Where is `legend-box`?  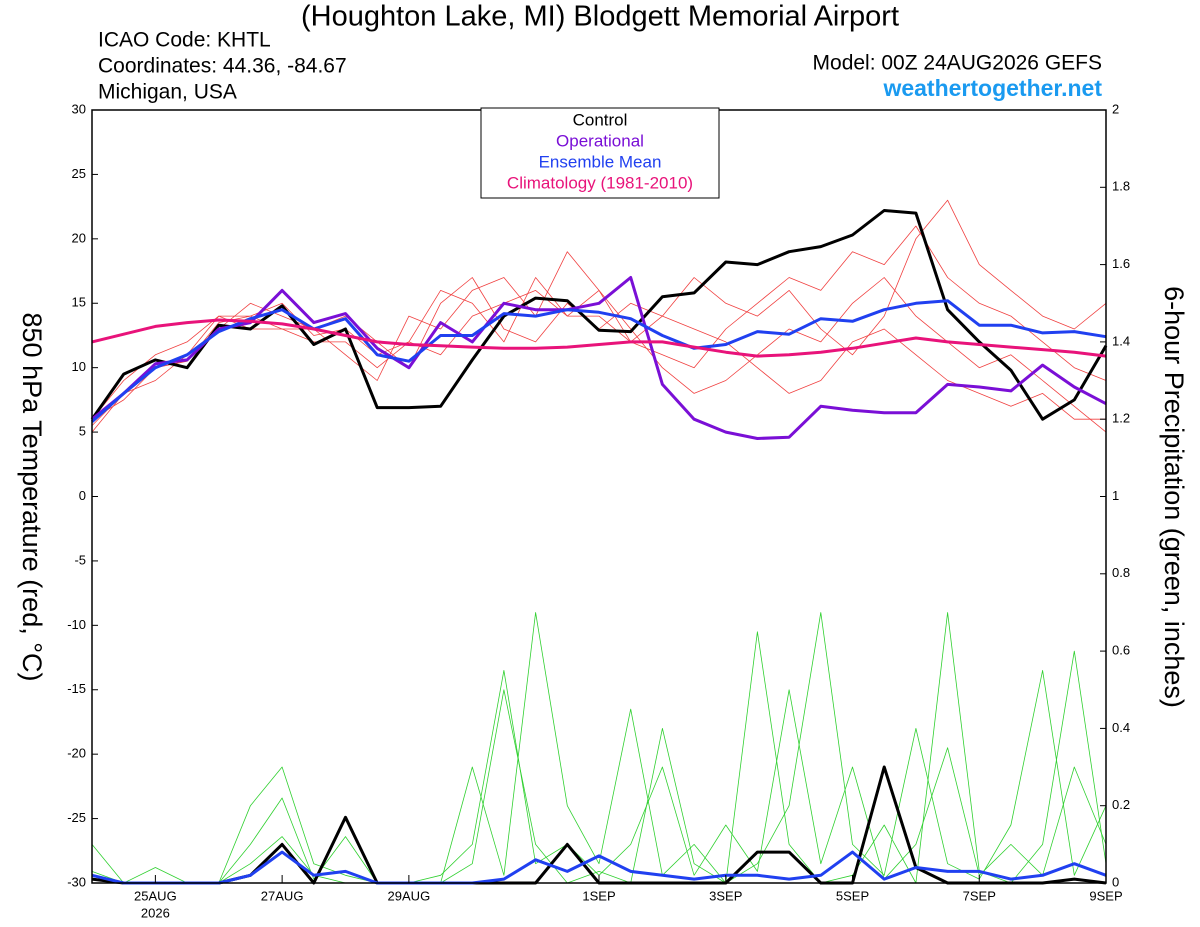 legend-box is located at coordinates (600, 153).